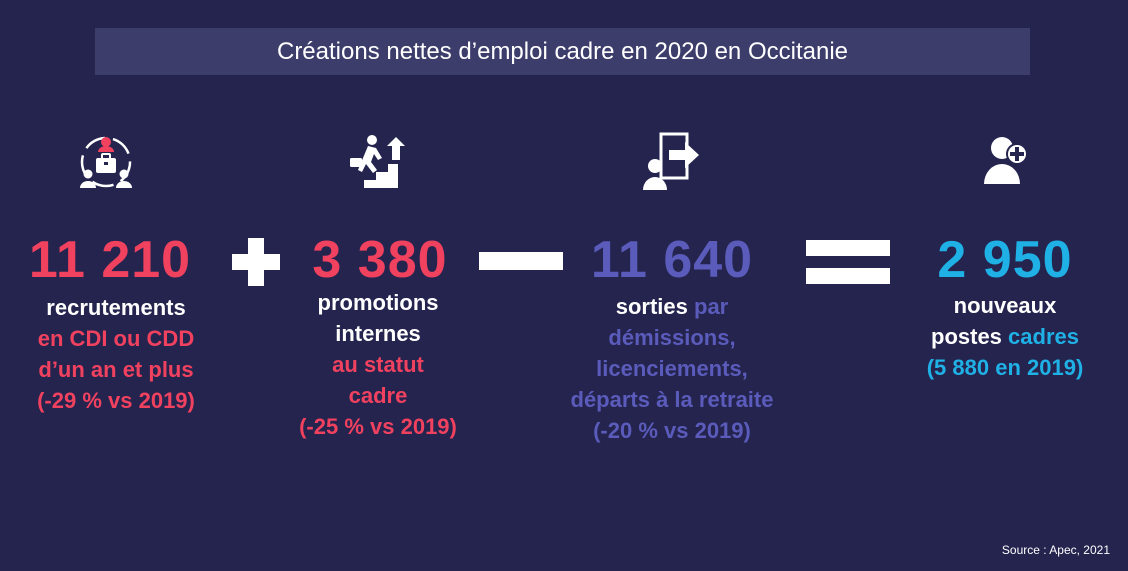 The height and width of the screenshot is (571, 1128). What do you see at coordinates (377, 161) in the screenshot?
I see `stairs-climb-icon` at bounding box center [377, 161].